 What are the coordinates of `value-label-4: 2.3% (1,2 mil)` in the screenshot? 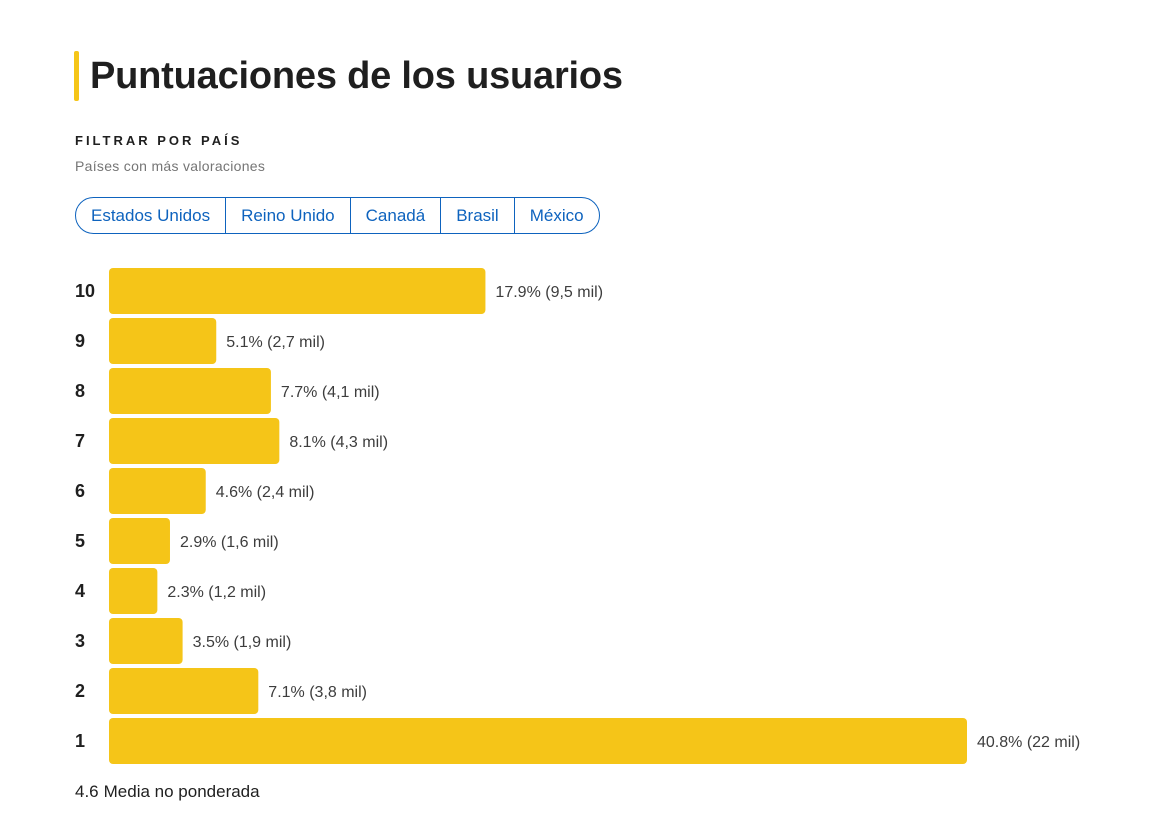 It's located at (216, 592).